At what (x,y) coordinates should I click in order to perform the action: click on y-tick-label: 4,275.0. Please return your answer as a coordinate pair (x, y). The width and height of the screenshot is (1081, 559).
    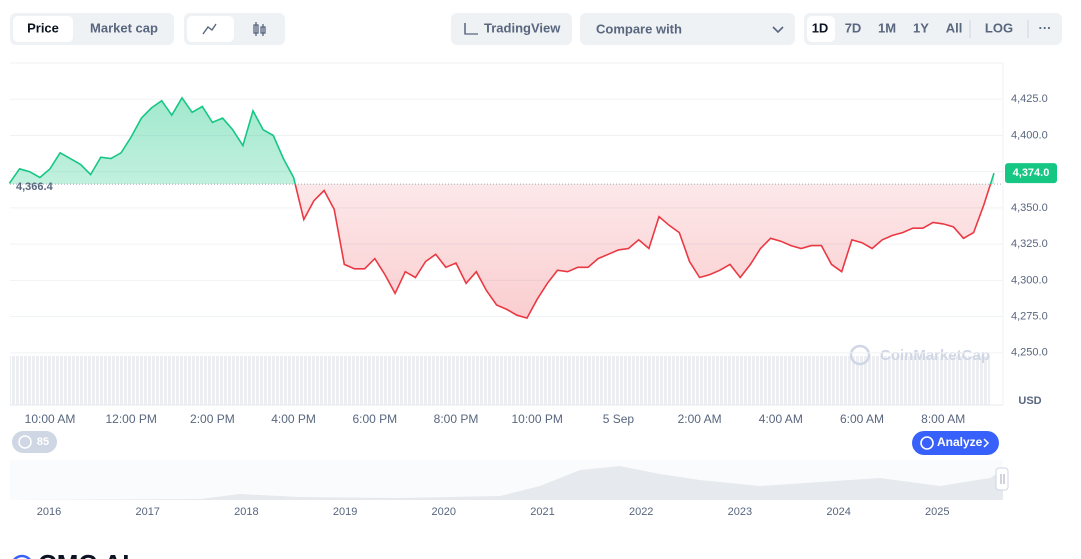
    Looking at the image, I should click on (1029, 317).